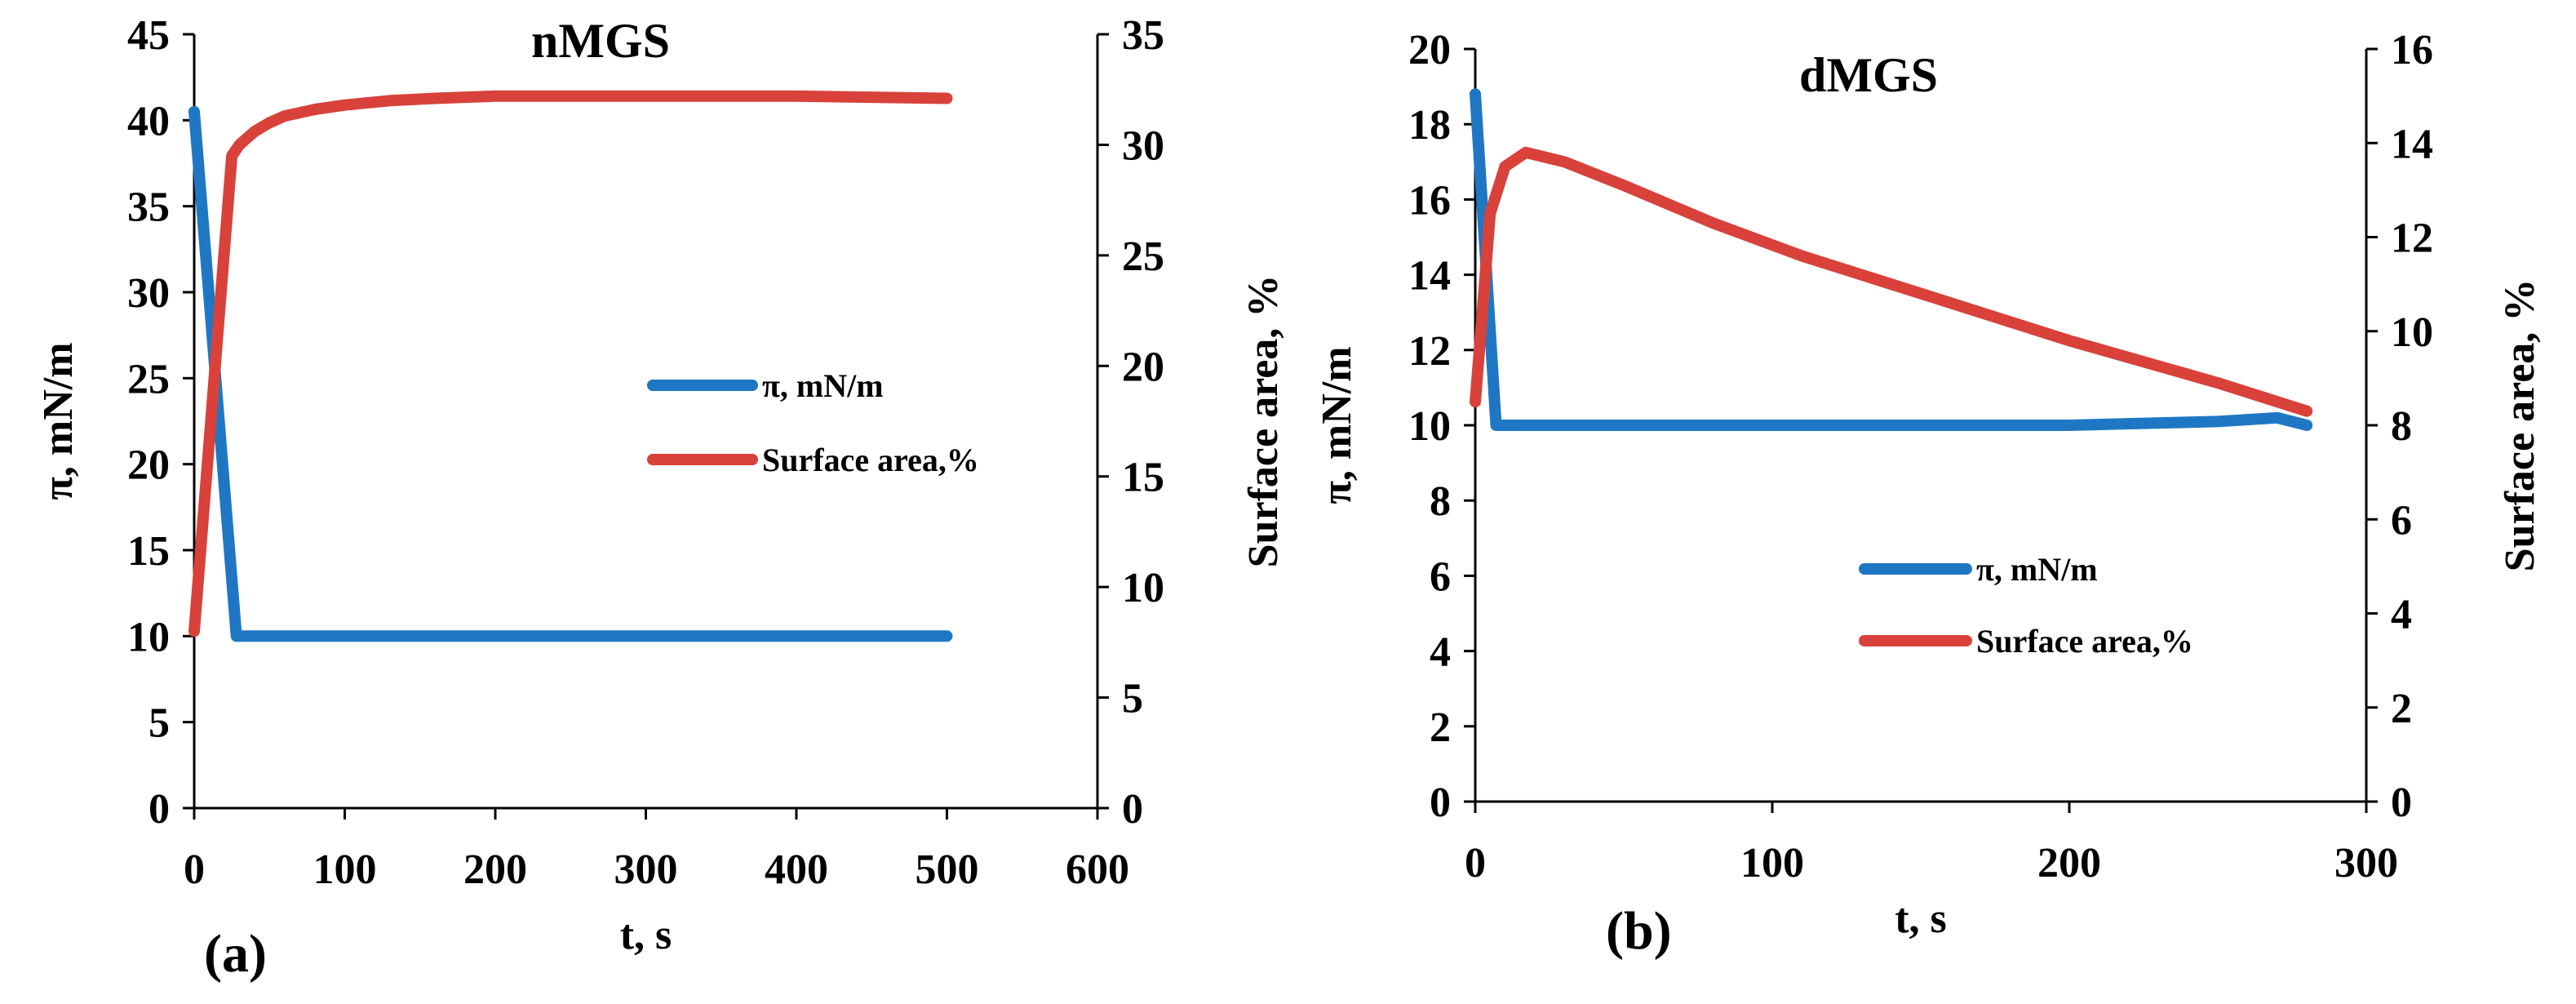  Describe the element at coordinates (1429, 276) in the screenshot. I see `y-left-tick-label: 14` at that location.